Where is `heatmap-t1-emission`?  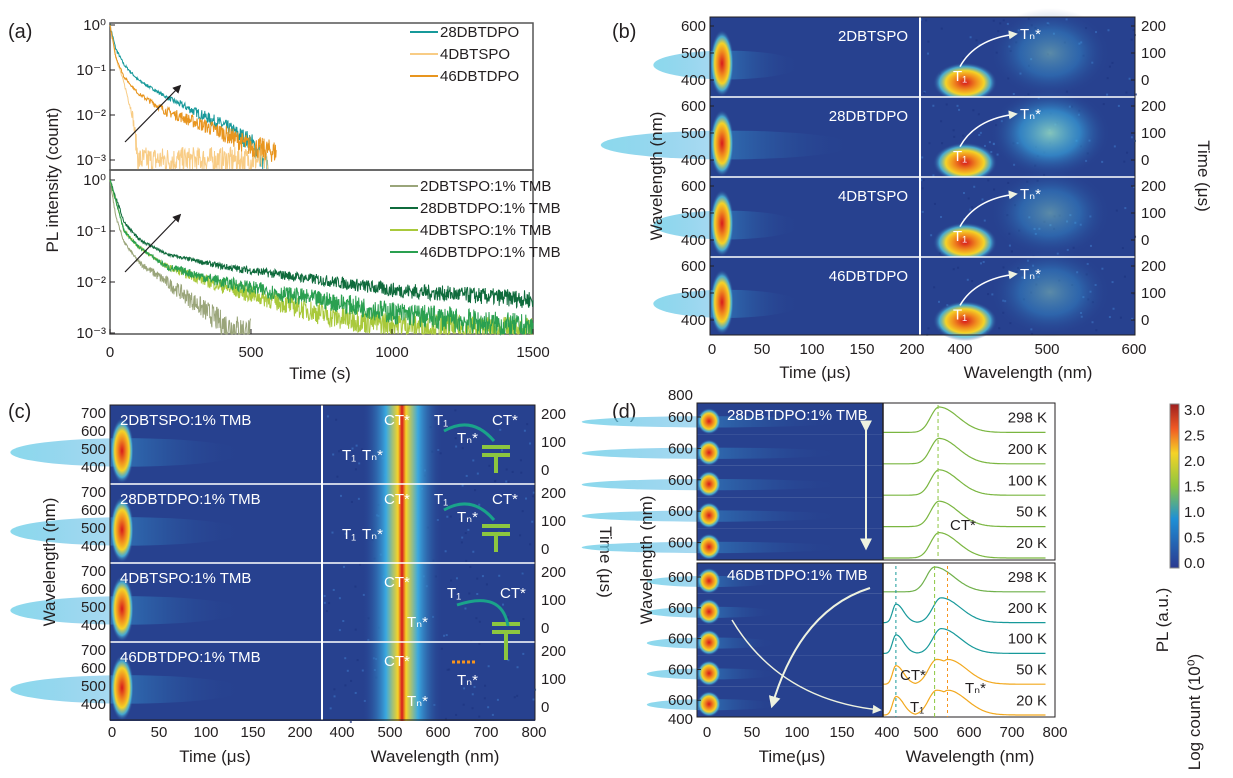
heatmap-t1-emission is located at coordinates (965, 82).